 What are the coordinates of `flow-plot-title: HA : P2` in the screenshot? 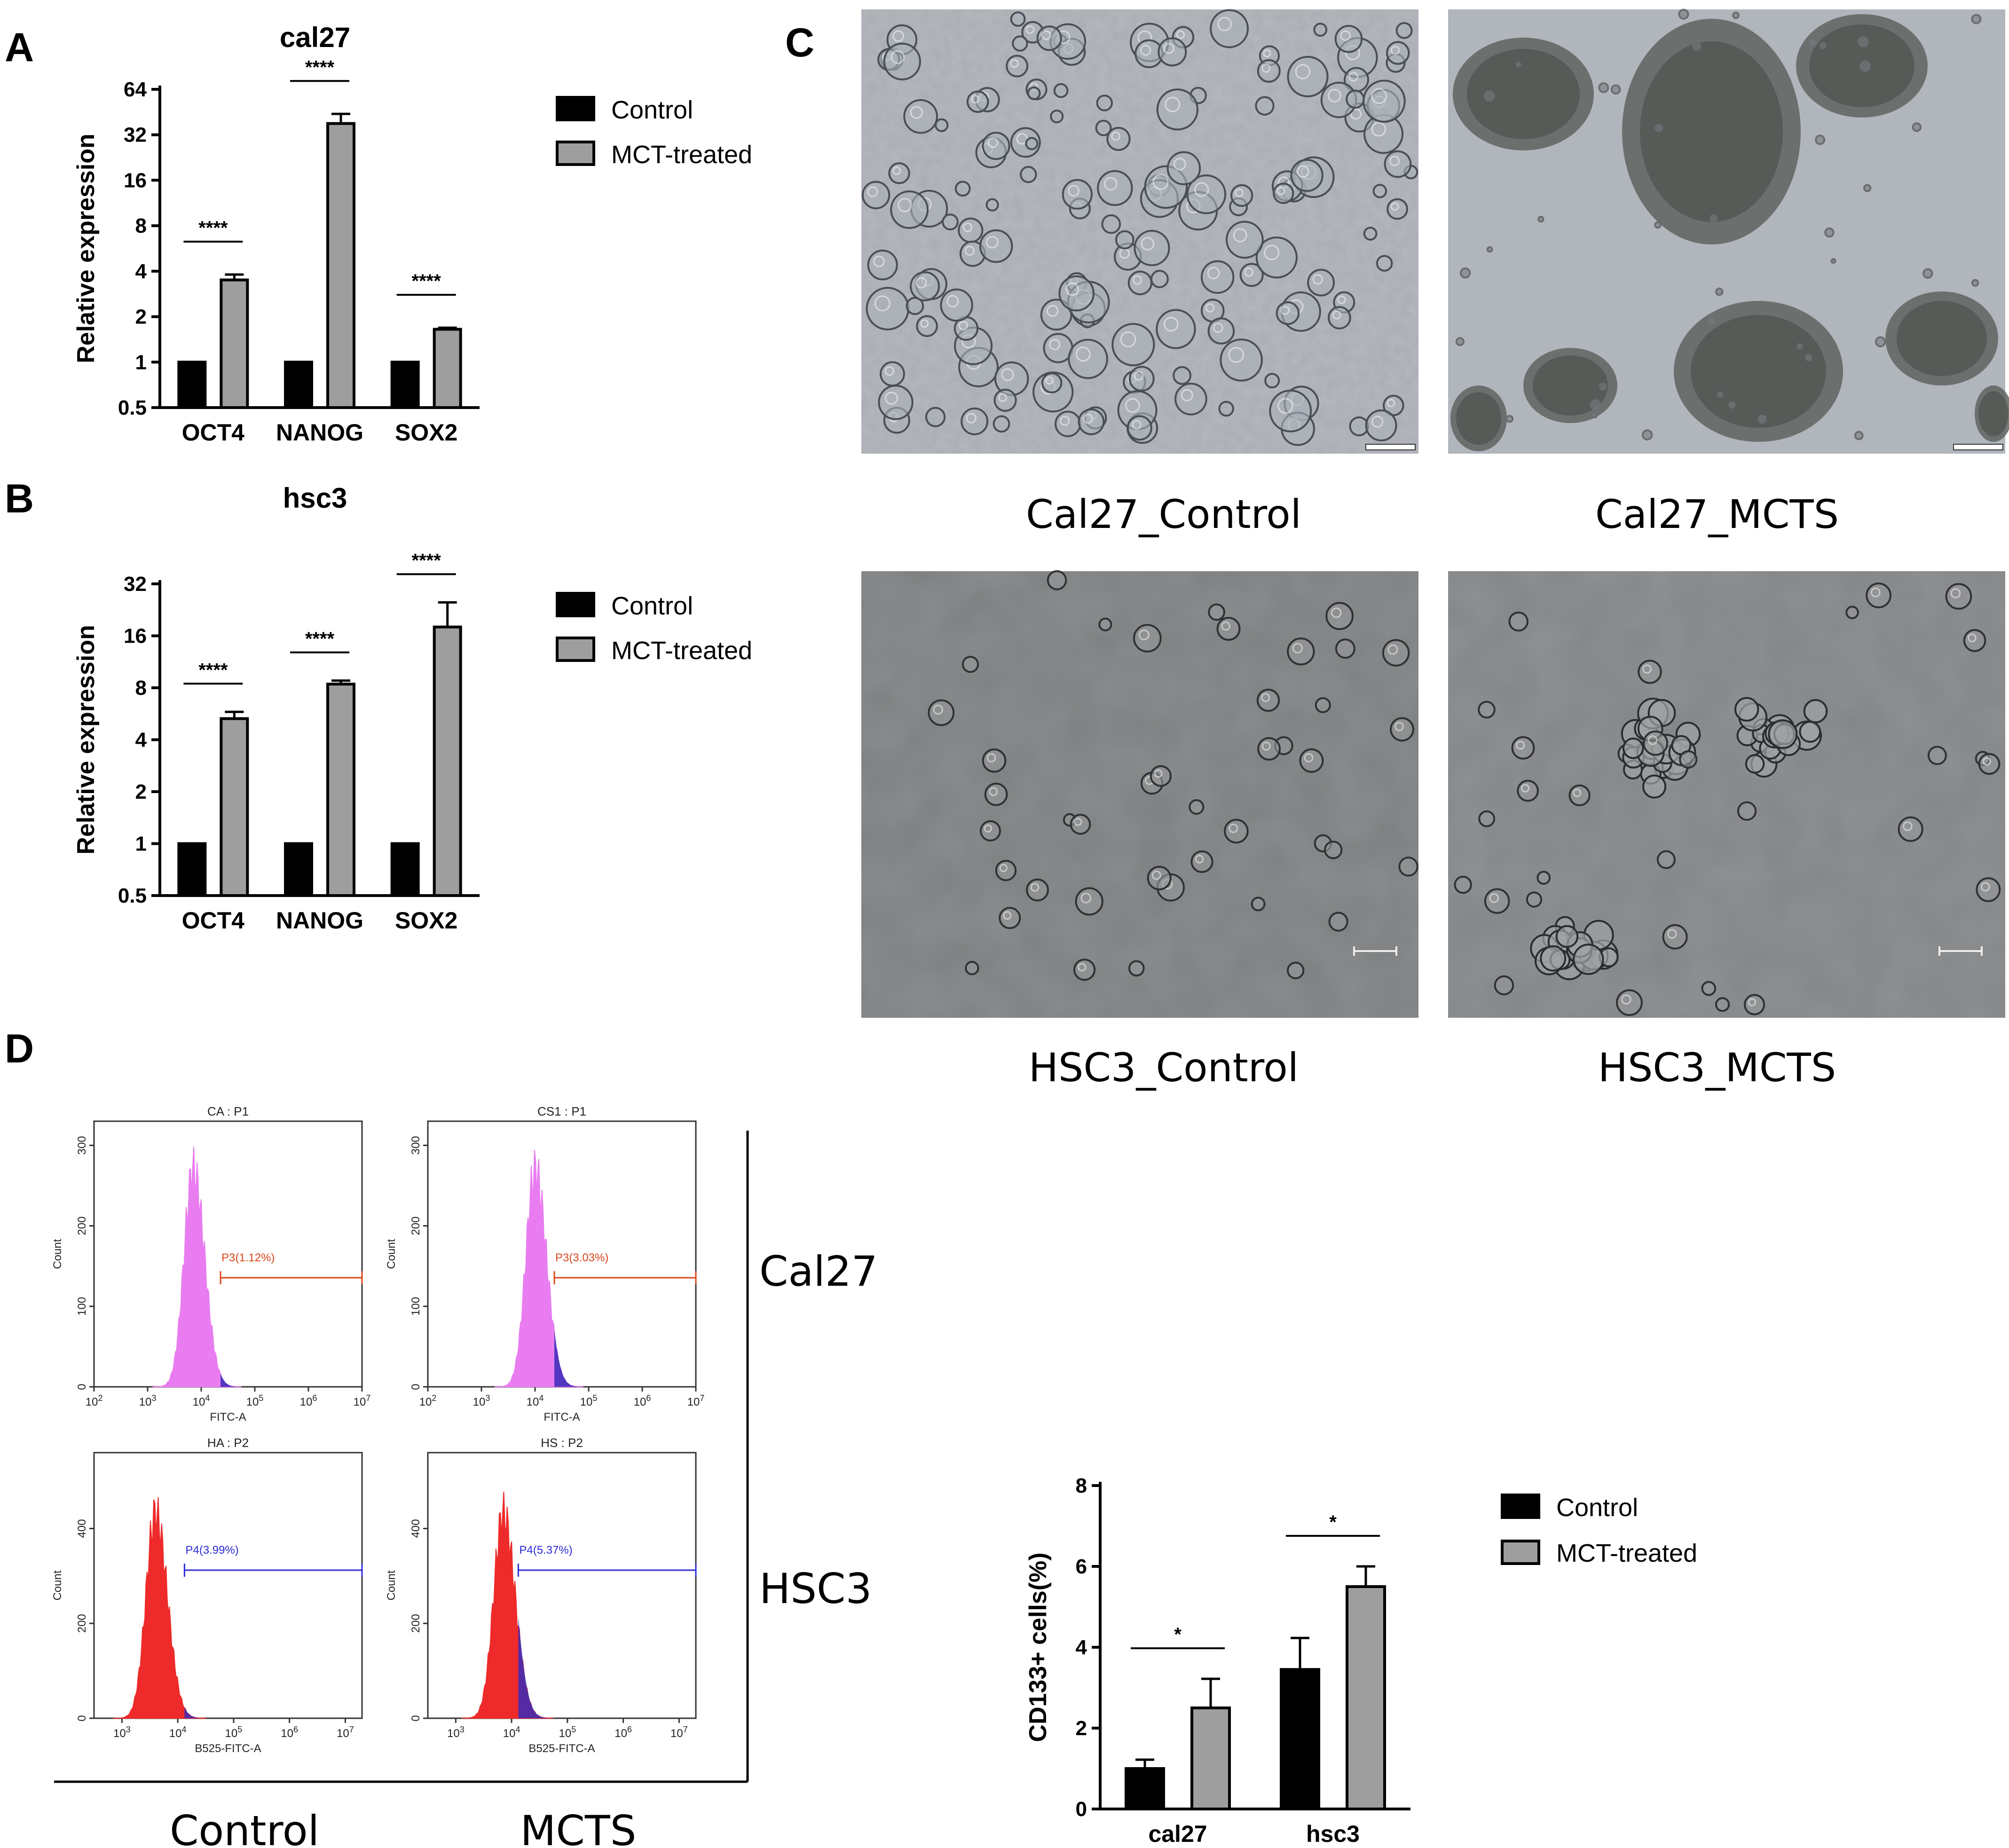 It's located at (228, 1443).